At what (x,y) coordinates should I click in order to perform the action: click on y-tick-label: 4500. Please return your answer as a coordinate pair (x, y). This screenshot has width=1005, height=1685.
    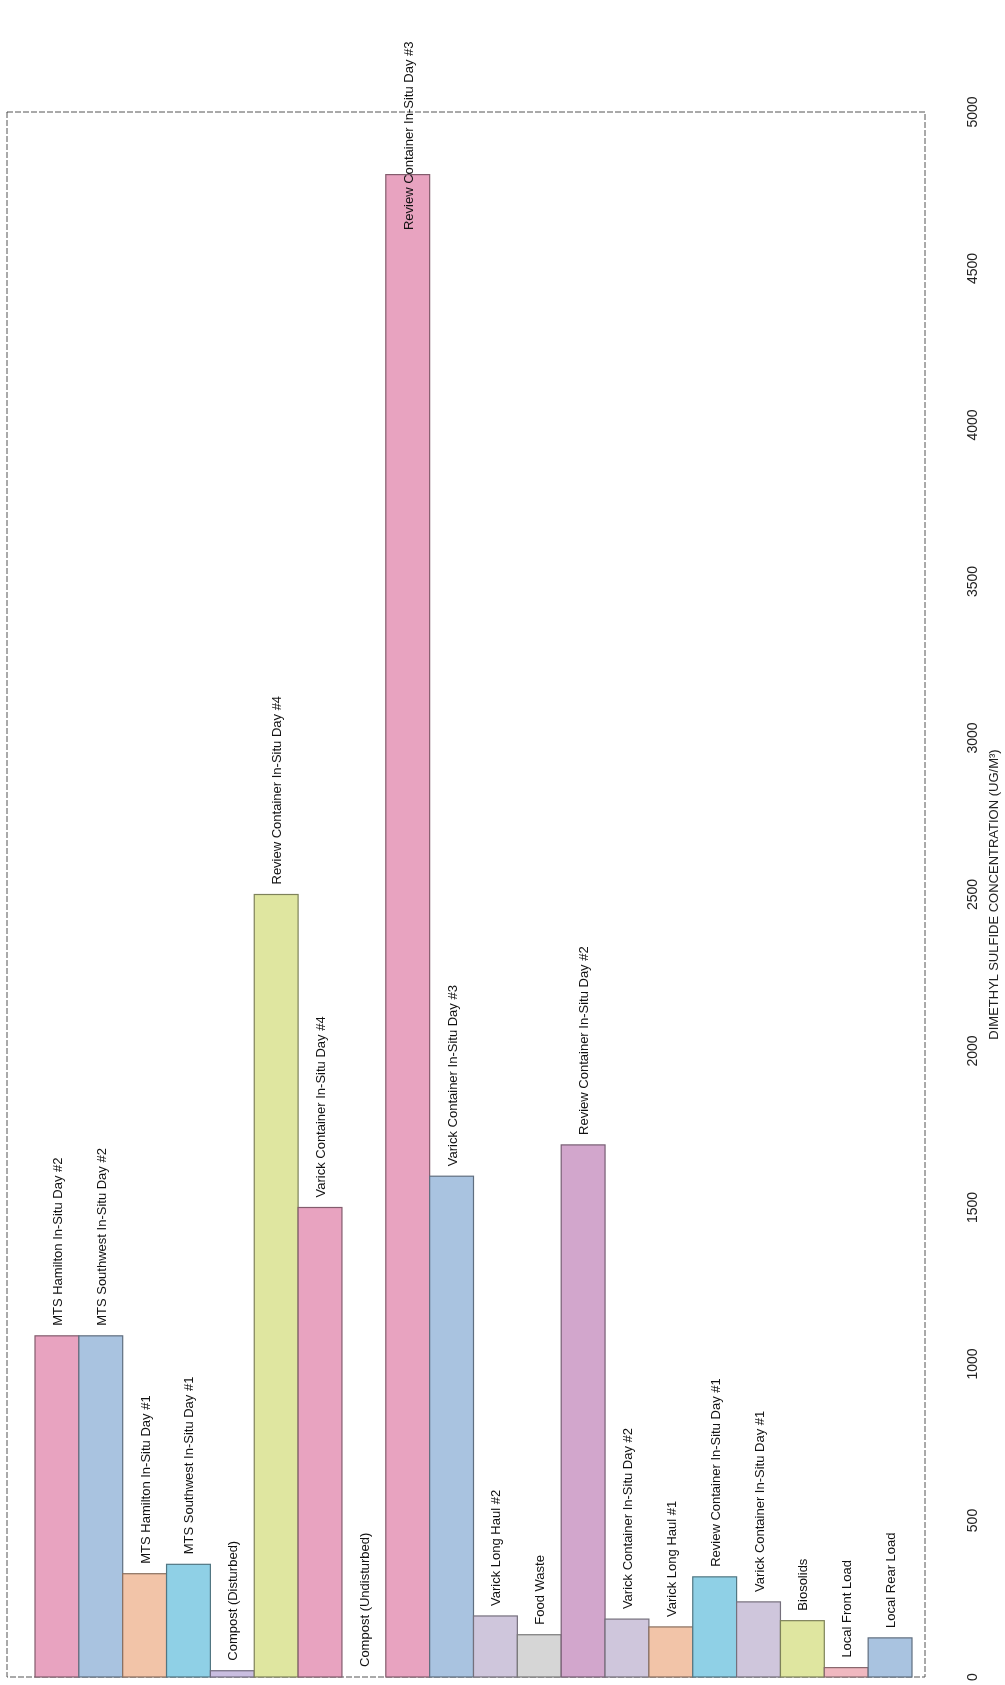
    Looking at the image, I should click on (972, 268).